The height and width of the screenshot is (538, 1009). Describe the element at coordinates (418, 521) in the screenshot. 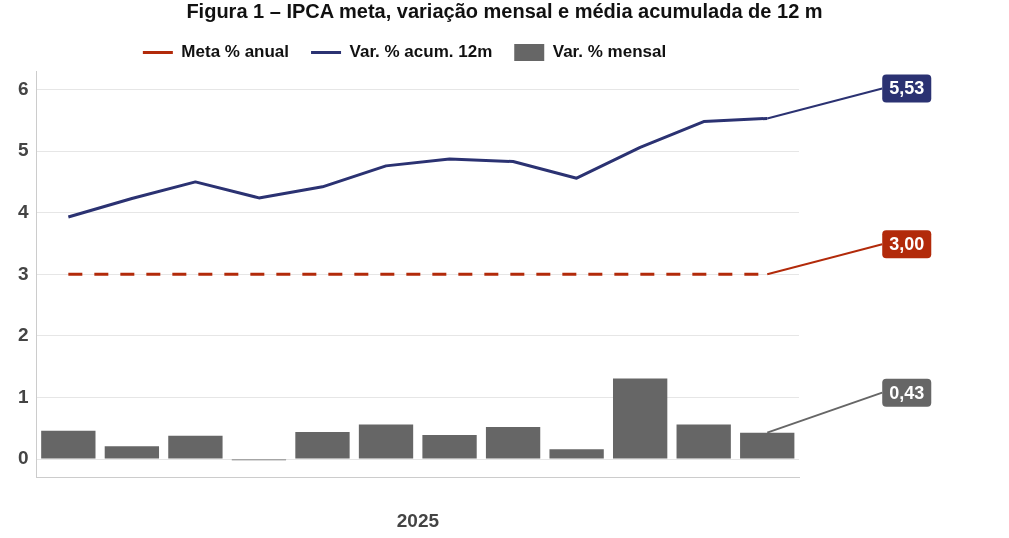

I see `text: 2025` at that location.